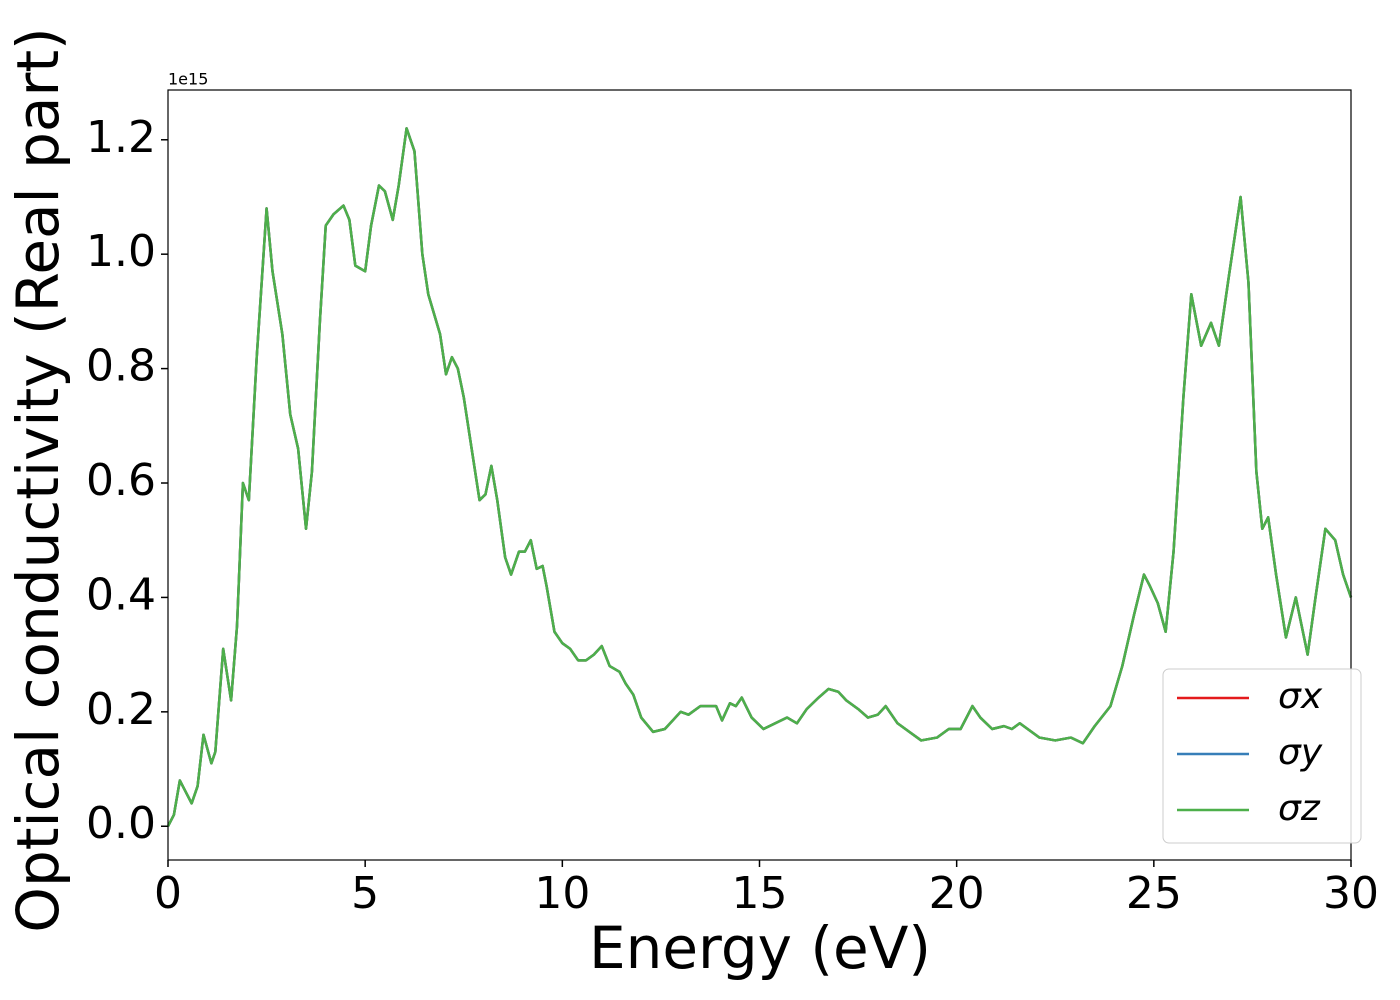  I want to click on x-tick-label: 5, so click(365, 893).